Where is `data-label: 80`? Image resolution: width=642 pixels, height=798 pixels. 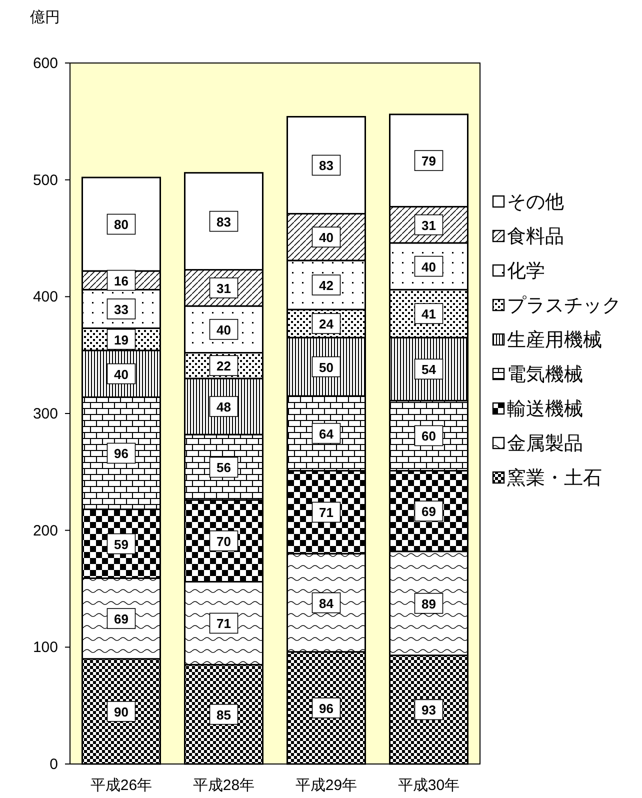
data-label: 80 is located at coordinates (121, 224).